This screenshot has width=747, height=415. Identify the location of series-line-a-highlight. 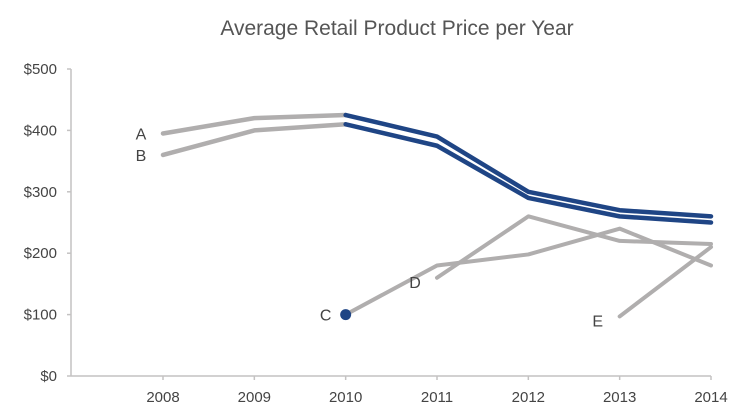
(528, 165).